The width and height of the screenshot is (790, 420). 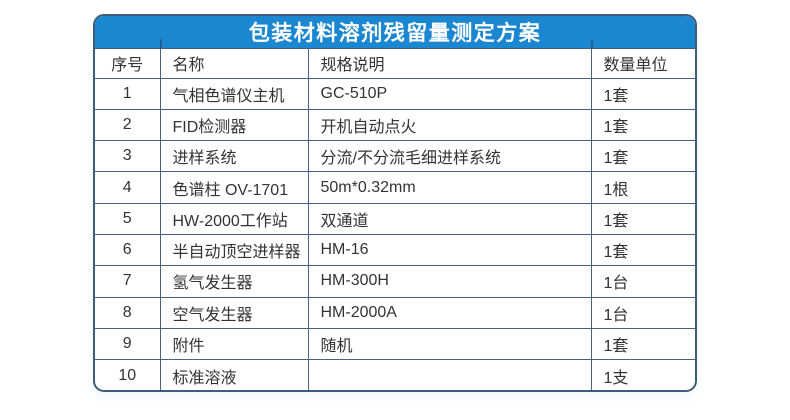 I want to click on table-row: 10 标准溶液 1支, so click(x=395, y=374).